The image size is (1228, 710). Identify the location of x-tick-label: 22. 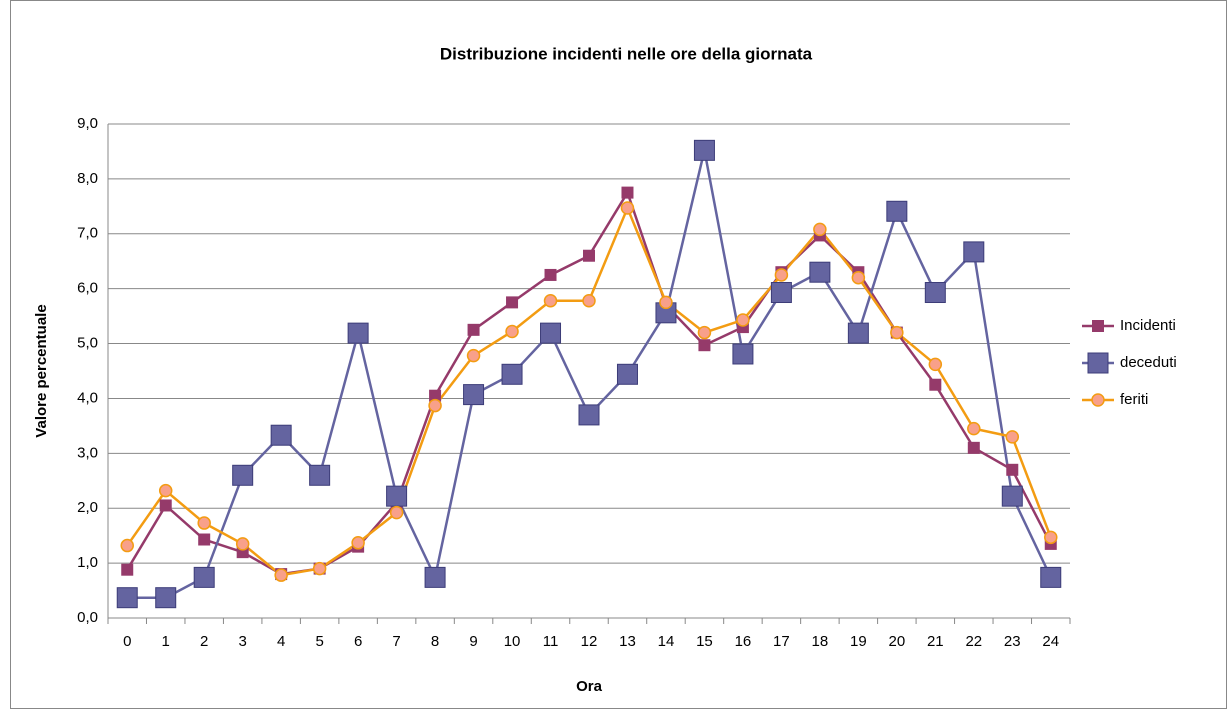
(973, 641).